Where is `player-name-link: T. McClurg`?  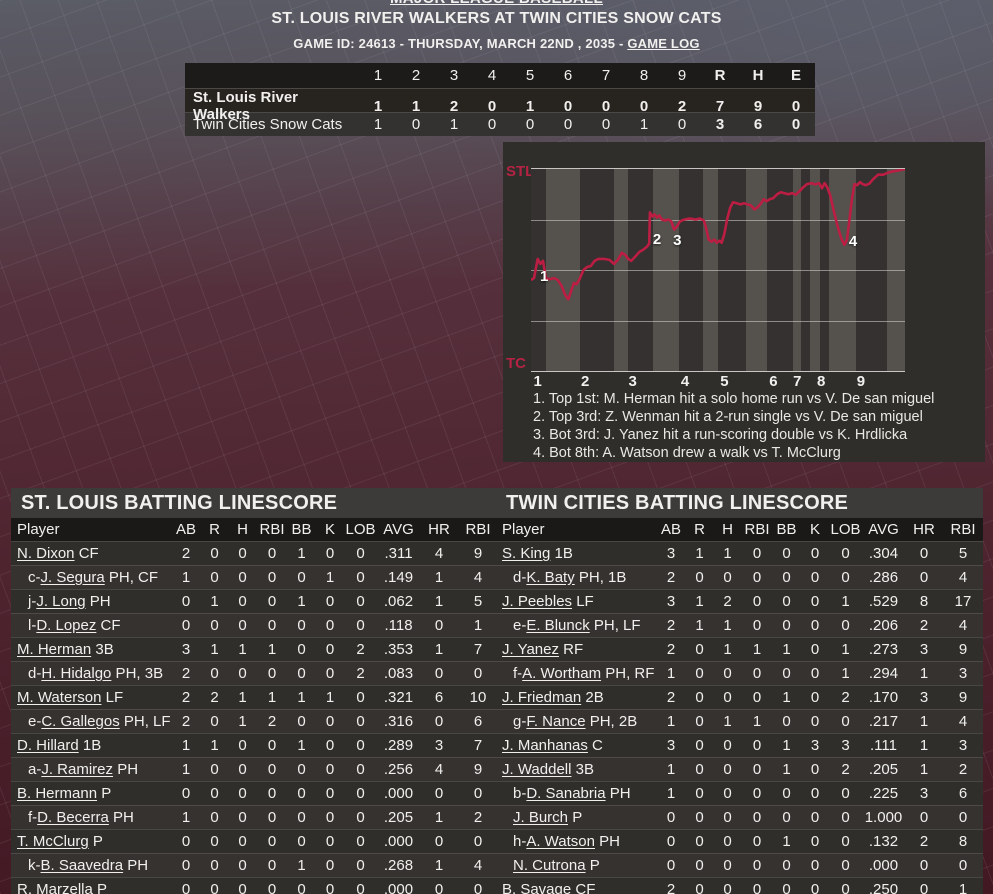
player-name-link: T. McClurg is located at coordinates (53, 841).